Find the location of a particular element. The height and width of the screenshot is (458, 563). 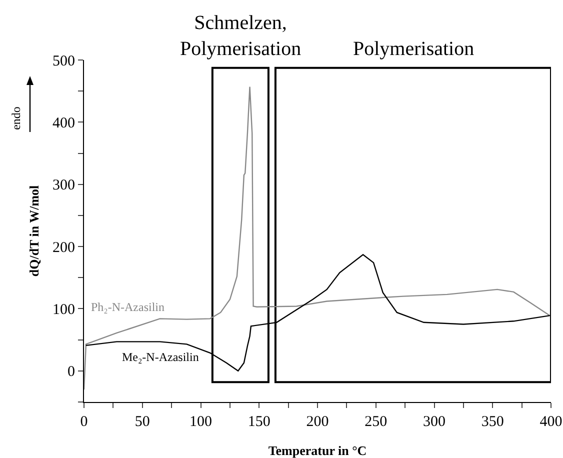

y-axis-title: dQ/dT in W/mol is located at coordinates (34, 230).